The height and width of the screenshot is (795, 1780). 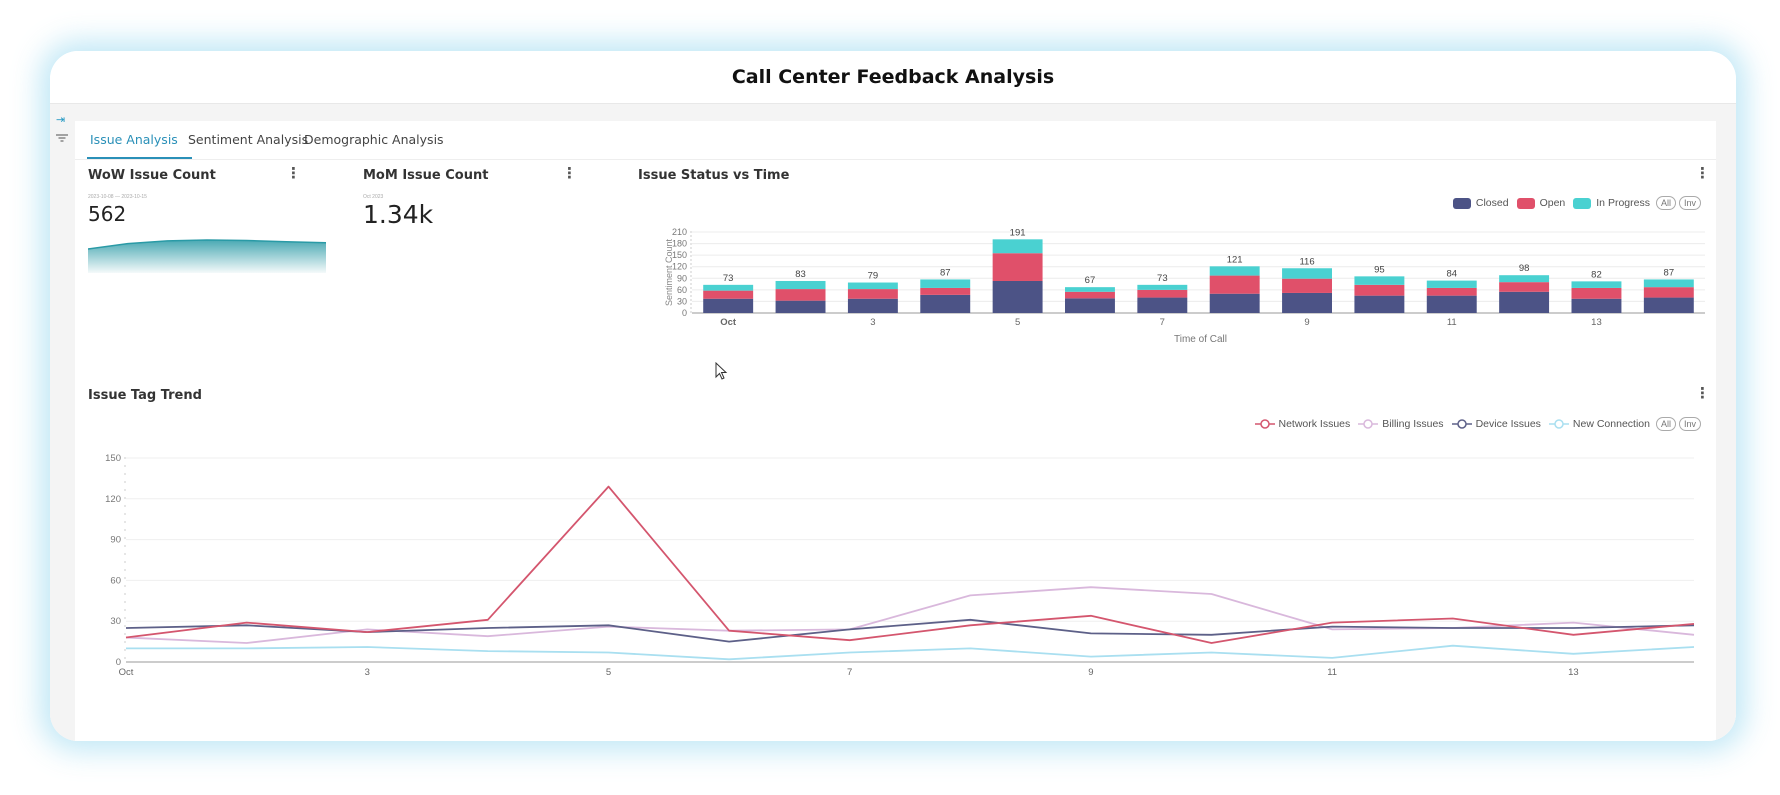 I want to click on legend-item-device-issues: Device Issues, so click(x=1496, y=424).